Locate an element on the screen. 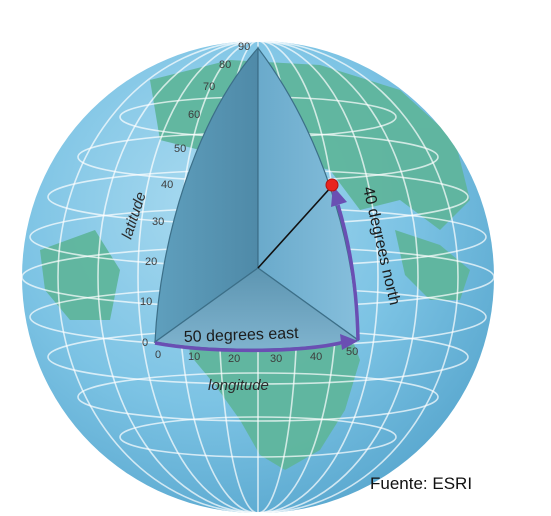  lat-tick-90: 90 is located at coordinates (244, 47).